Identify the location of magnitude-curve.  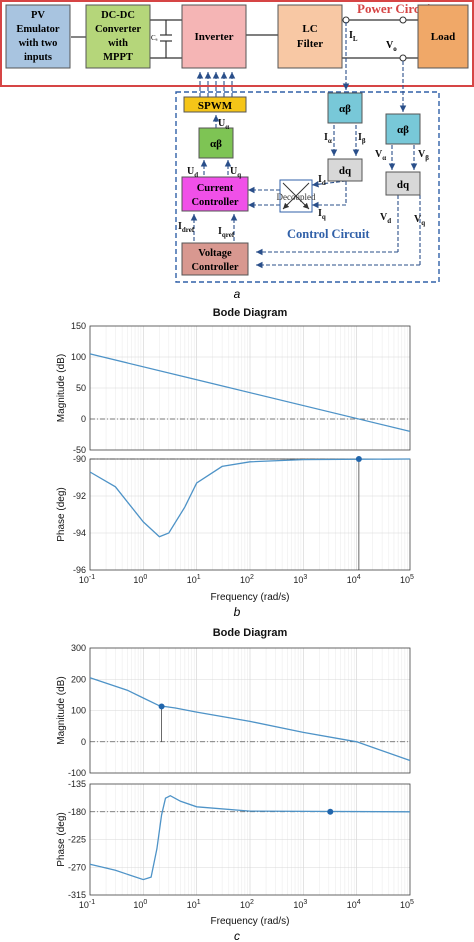
(250, 719).